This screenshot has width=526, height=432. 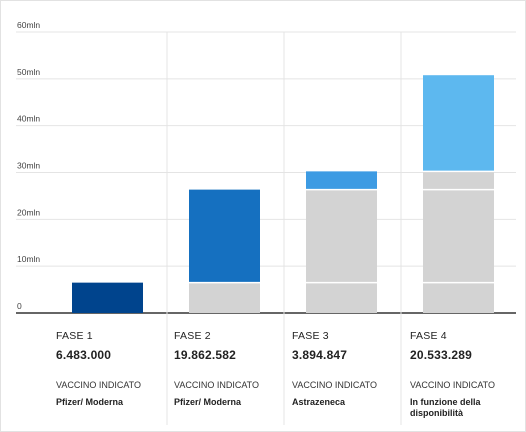 I want to click on y-tick-label: 20mln, so click(x=28, y=212).